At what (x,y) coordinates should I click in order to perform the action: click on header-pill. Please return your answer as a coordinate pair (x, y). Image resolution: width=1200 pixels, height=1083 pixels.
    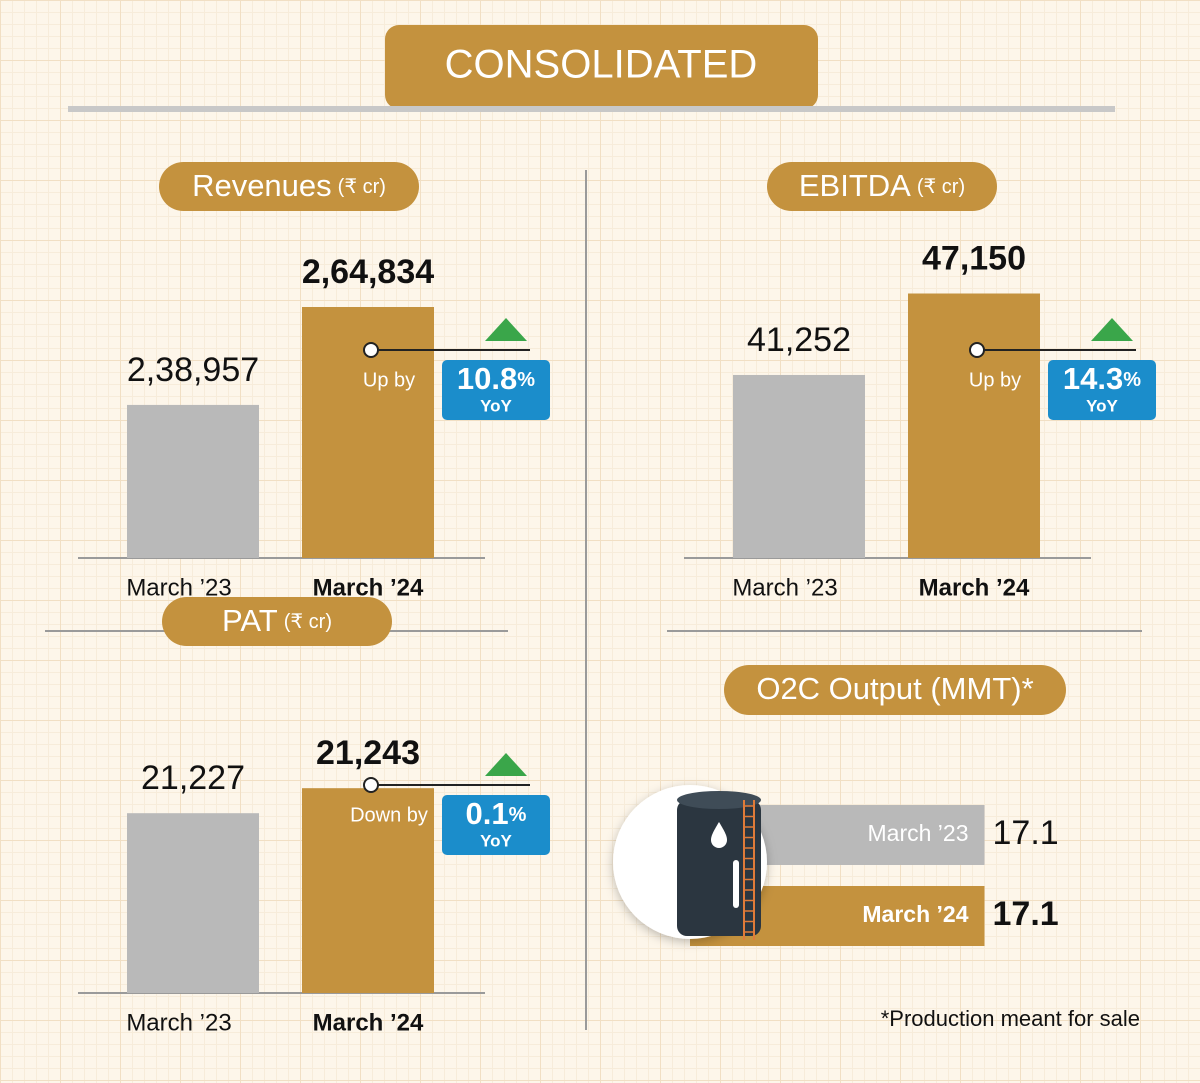
    Looking at the image, I should click on (601, 67).